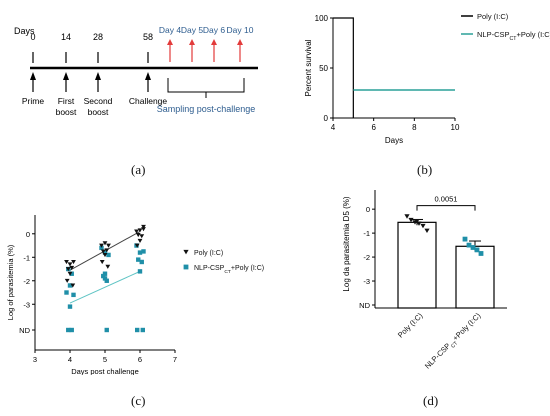 This screenshot has width=550, height=416. What do you see at coordinates (148, 37) in the screenshot?
I see `day-tick-label: 58` at bounding box center [148, 37].